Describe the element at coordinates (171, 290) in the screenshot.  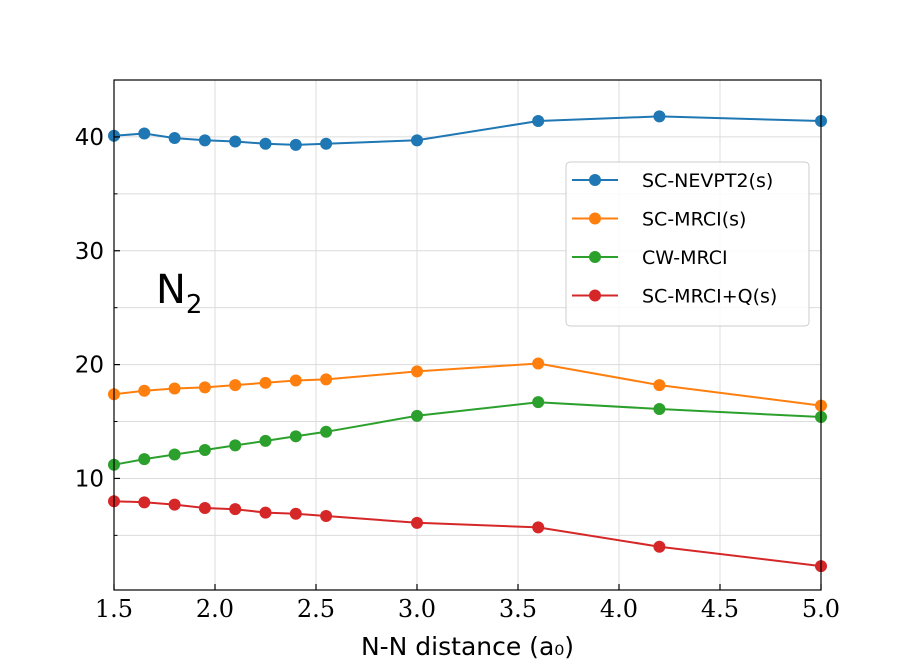
I see `molecule-annotation-main: N` at that location.